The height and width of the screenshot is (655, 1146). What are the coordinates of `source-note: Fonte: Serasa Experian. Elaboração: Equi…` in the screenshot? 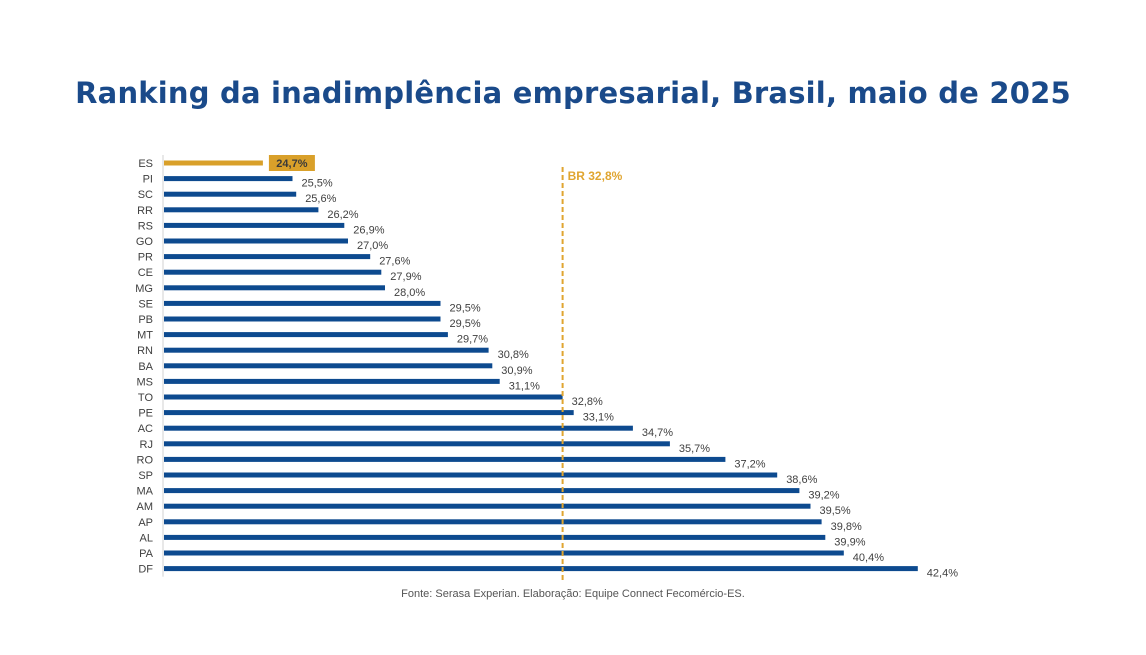 It's located at (573, 594).